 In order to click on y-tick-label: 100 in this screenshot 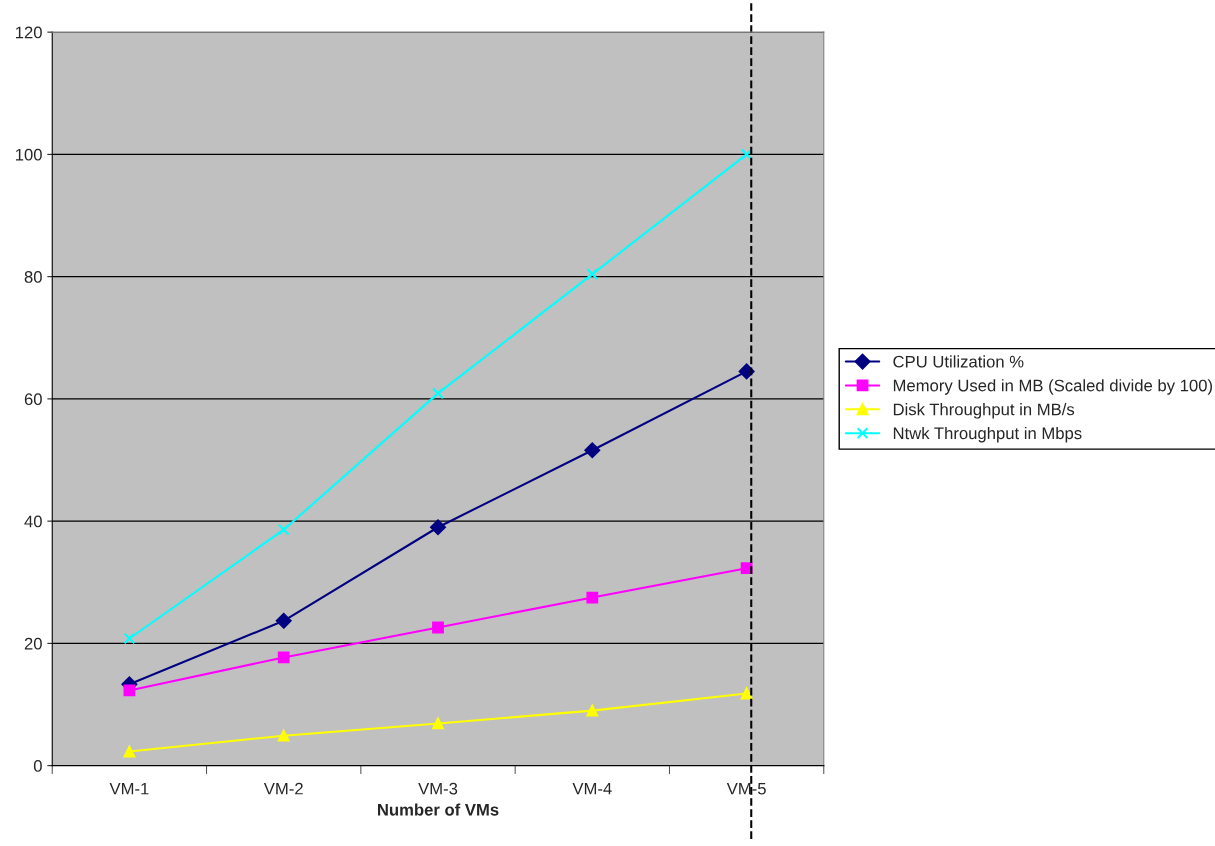, I will do `click(28, 154)`.